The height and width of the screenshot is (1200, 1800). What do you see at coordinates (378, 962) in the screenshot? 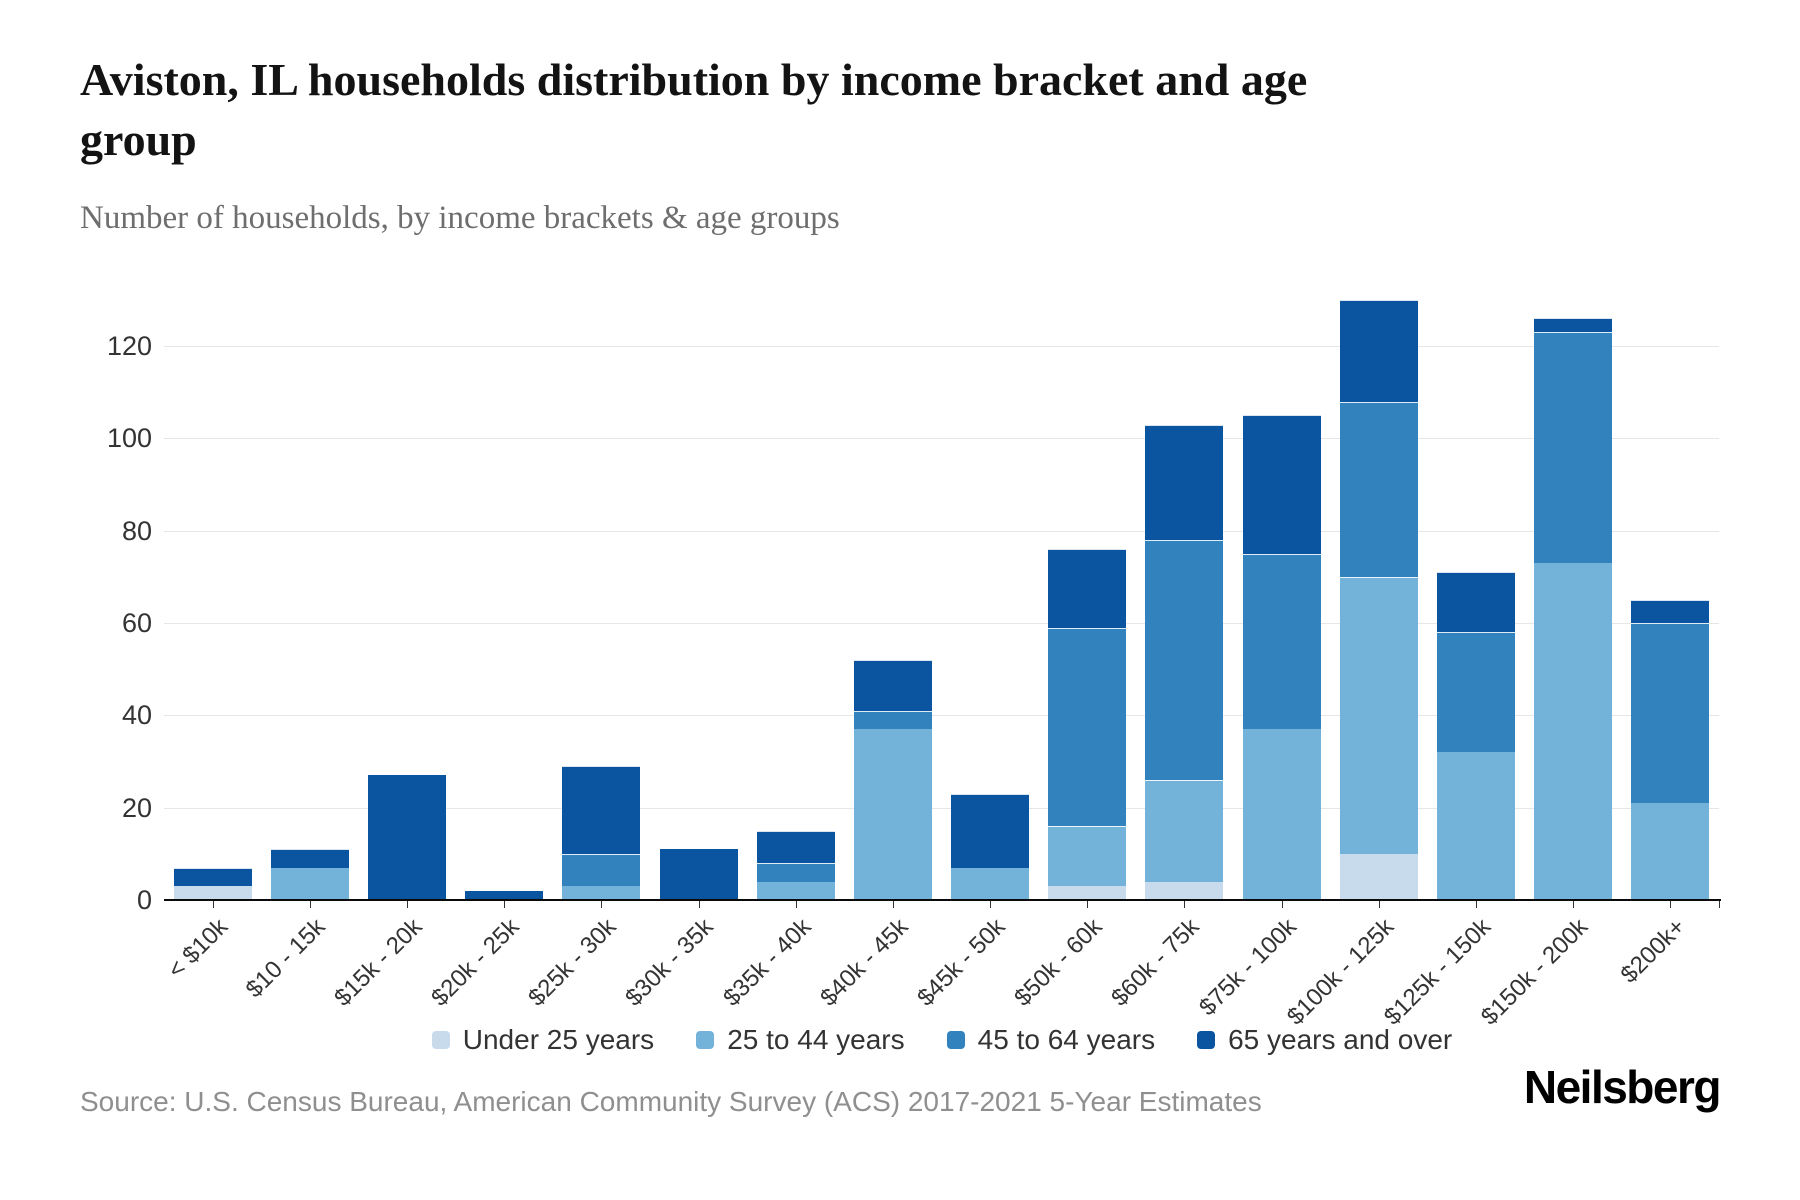
I see `x-axis-tick-label: $15k - 20k` at bounding box center [378, 962].